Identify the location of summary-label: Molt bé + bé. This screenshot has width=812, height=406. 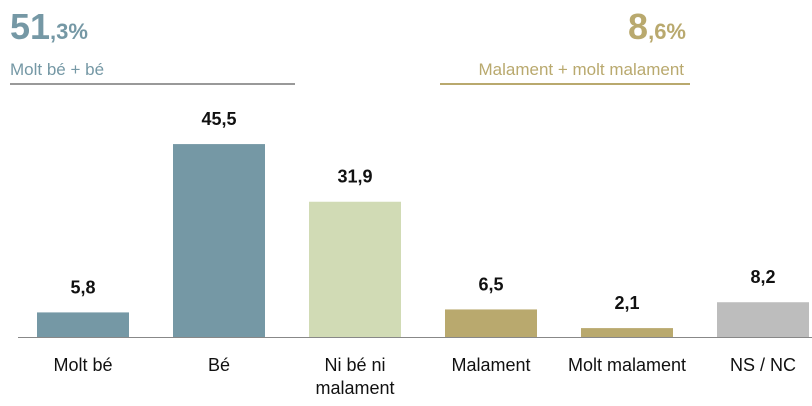
(57, 69).